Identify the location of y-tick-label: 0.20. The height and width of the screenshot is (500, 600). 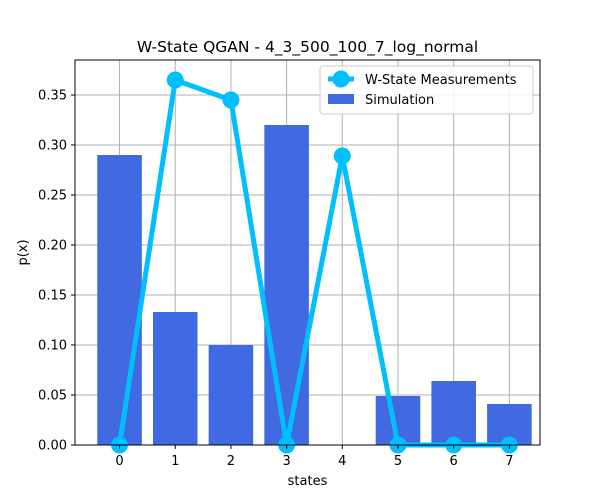
(52, 246).